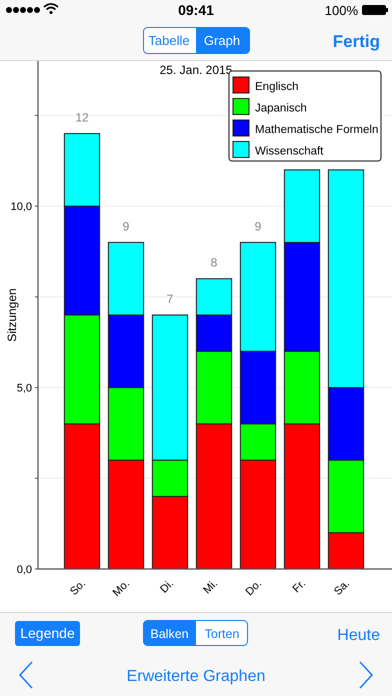 Image resolution: width=392 pixels, height=696 pixels. Describe the element at coordinates (316, 130) in the screenshot. I see `legend-label: Mathematische Formeln` at that location.